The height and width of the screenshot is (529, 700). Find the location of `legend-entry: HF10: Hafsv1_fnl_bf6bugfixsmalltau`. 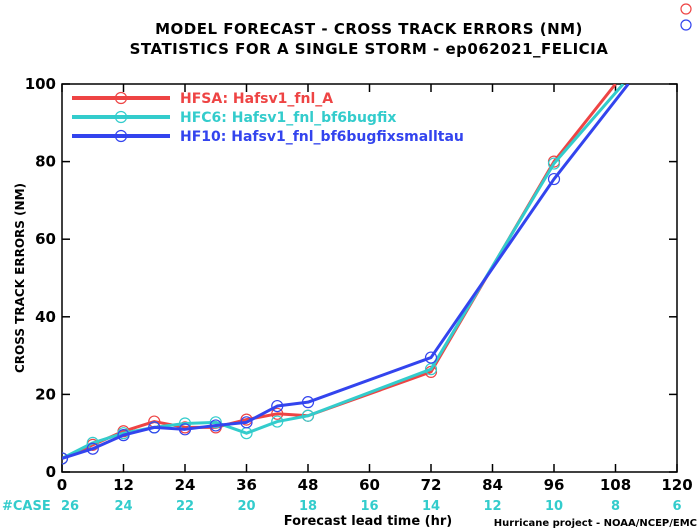

legend-entry: HF10: Hafsv1_fnl_bf6bugfixsmalltau is located at coordinates (322, 137).